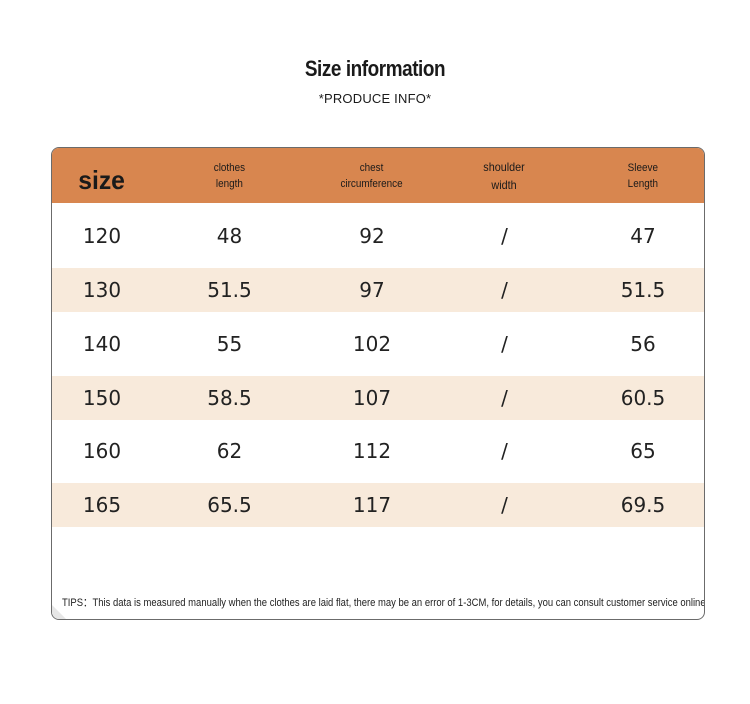 The width and height of the screenshot is (750, 704). Describe the element at coordinates (102, 236) in the screenshot. I see `cell-size: 120` at that location.